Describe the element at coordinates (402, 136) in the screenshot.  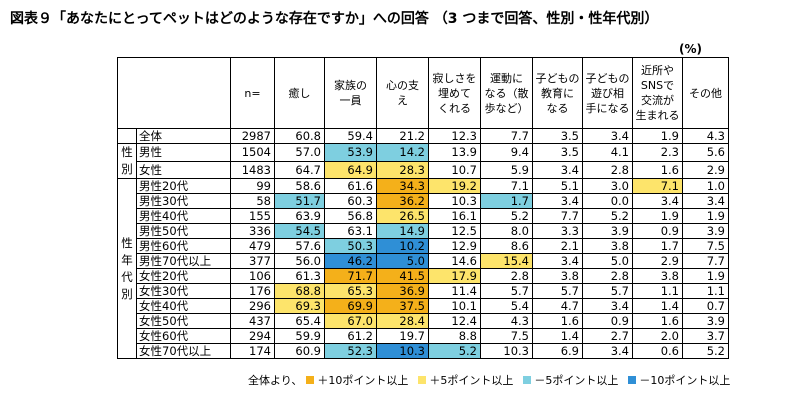
I see `data-cell: 21.2` at that location.